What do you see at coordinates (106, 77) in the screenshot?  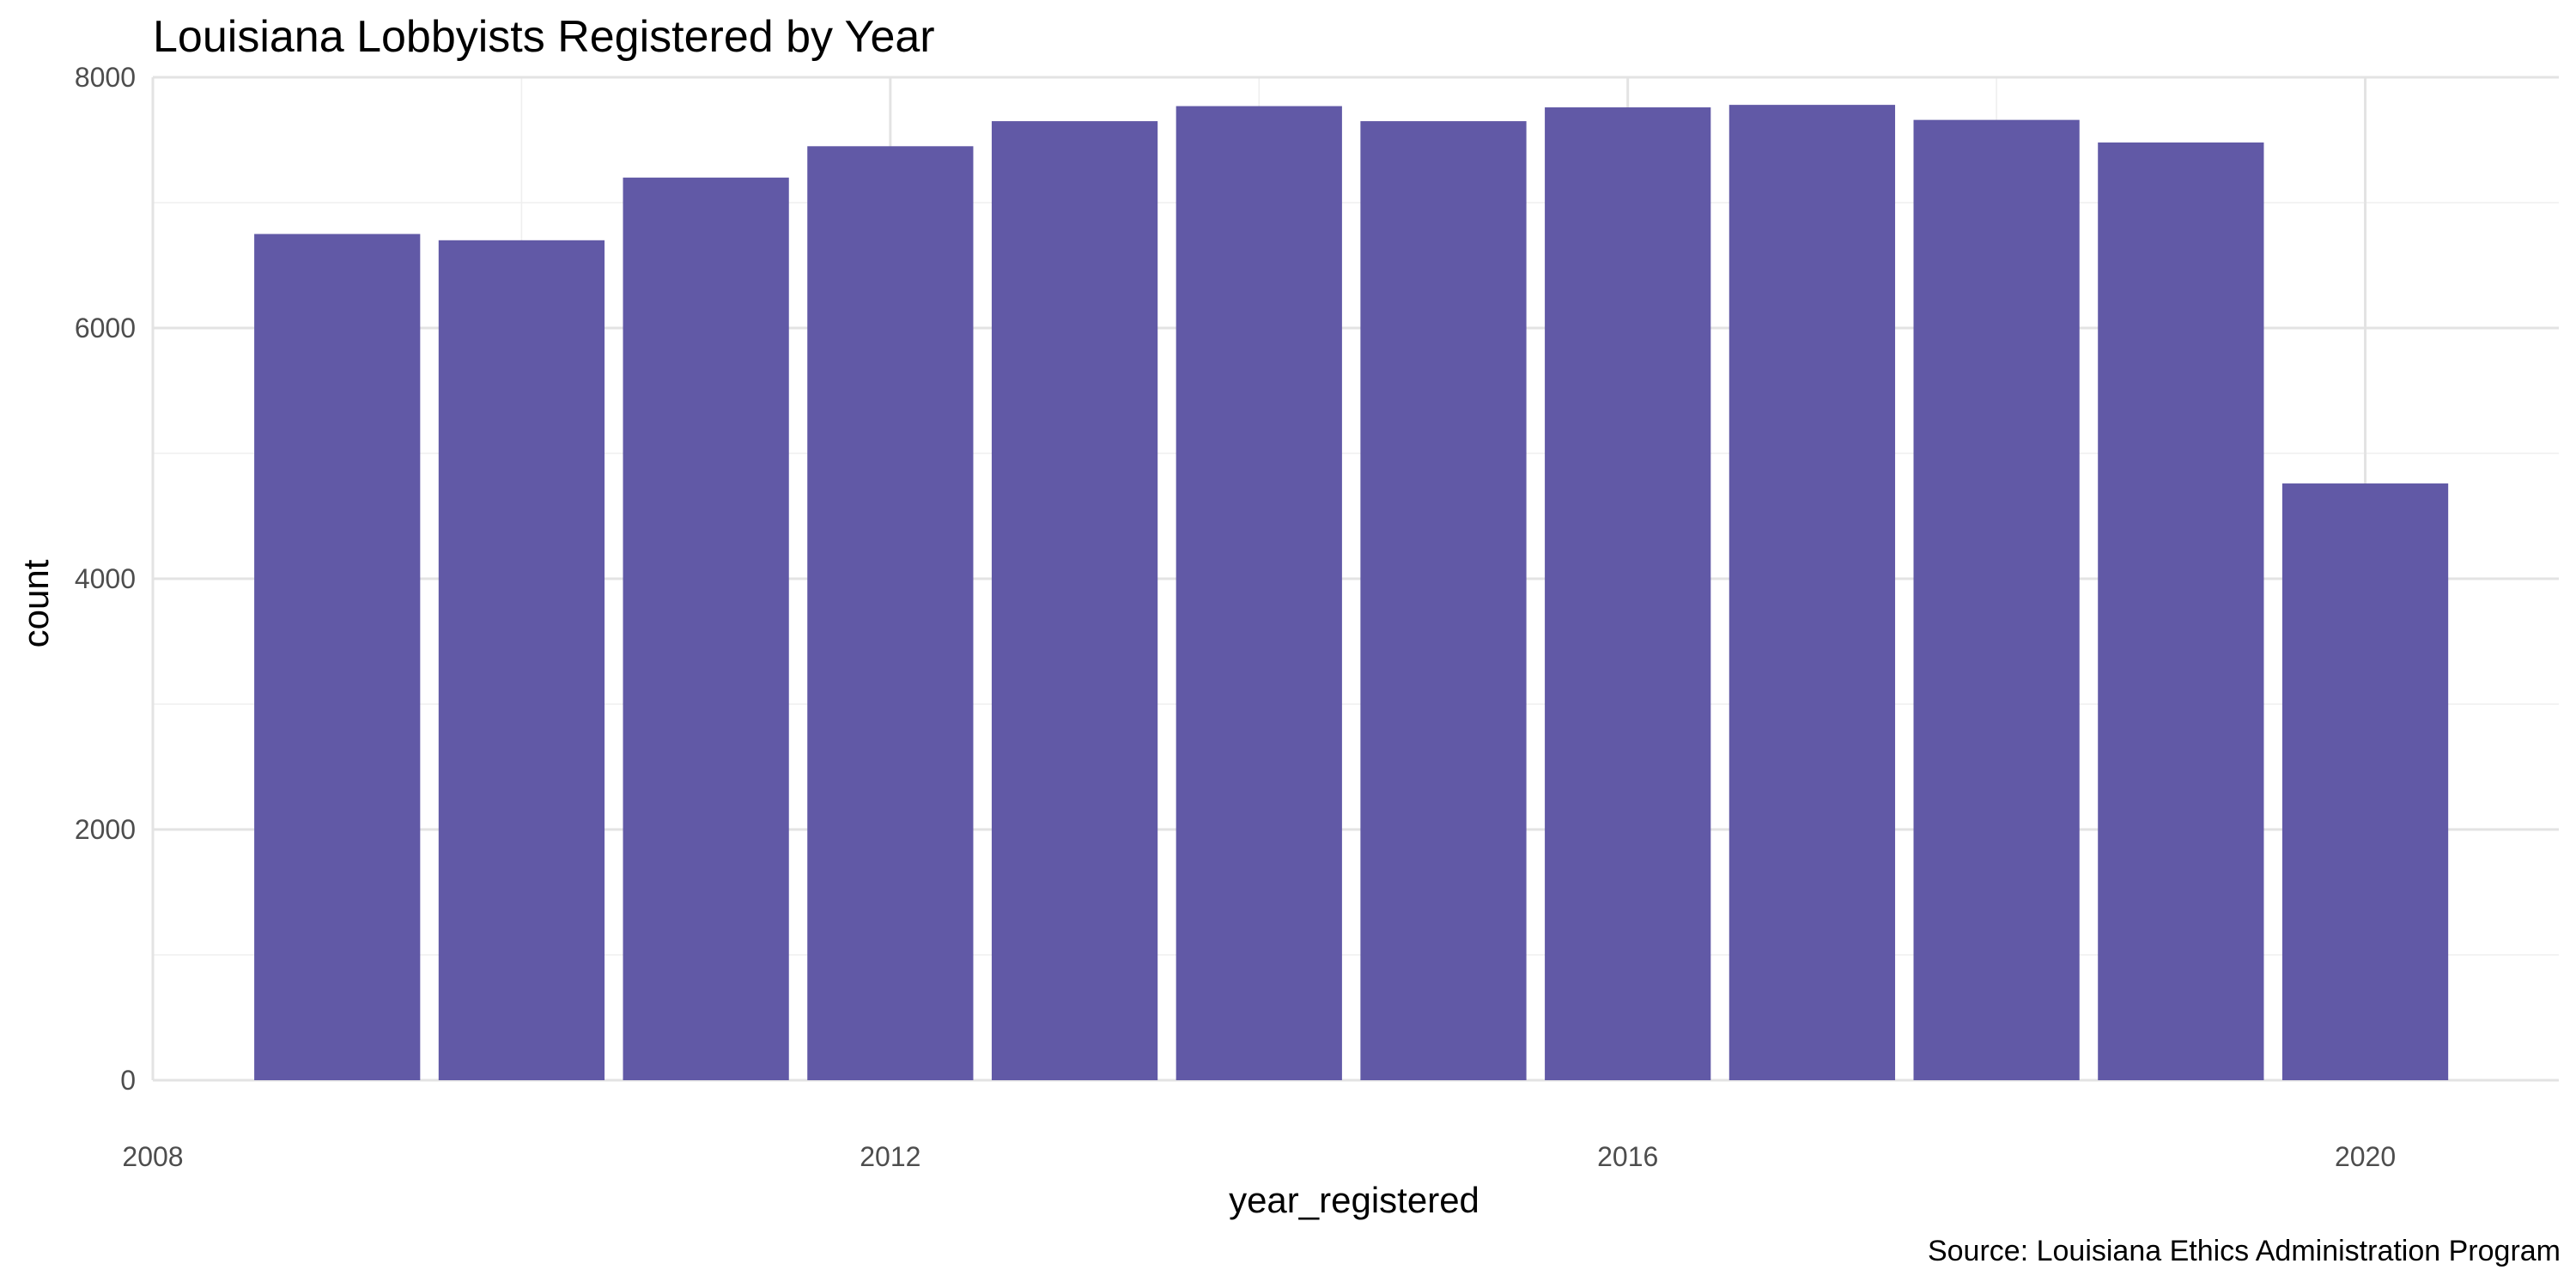 I see `y-tick-label: 8000` at bounding box center [106, 77].